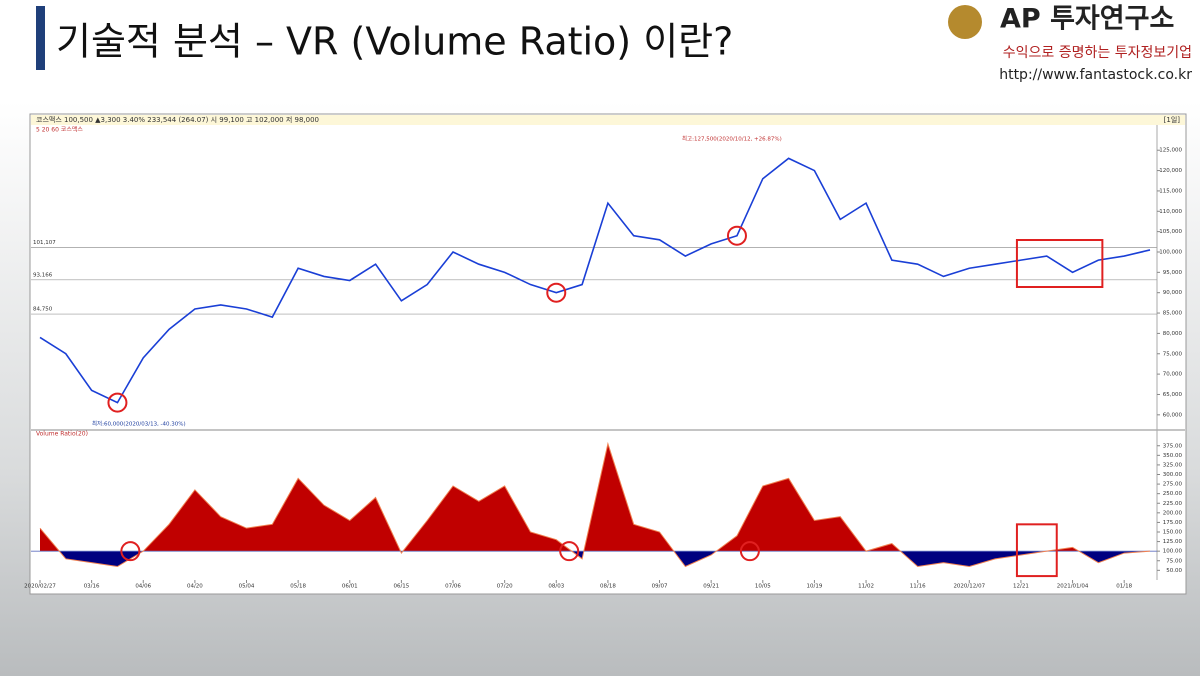 The height and width of the screenshot is (676, 1200). I want to click on y-tick-label: 75.00, so click(1174, 561).